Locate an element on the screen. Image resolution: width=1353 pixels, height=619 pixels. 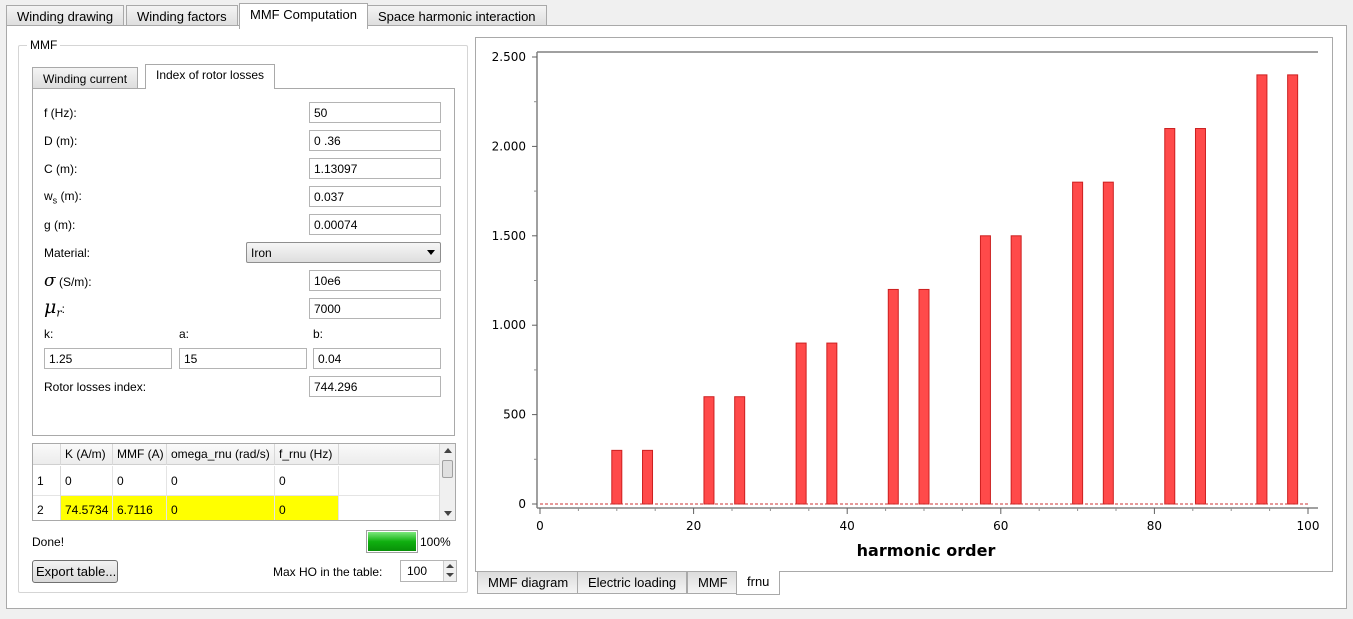
ws-label-sub: s is located at coordinates (55, 200).